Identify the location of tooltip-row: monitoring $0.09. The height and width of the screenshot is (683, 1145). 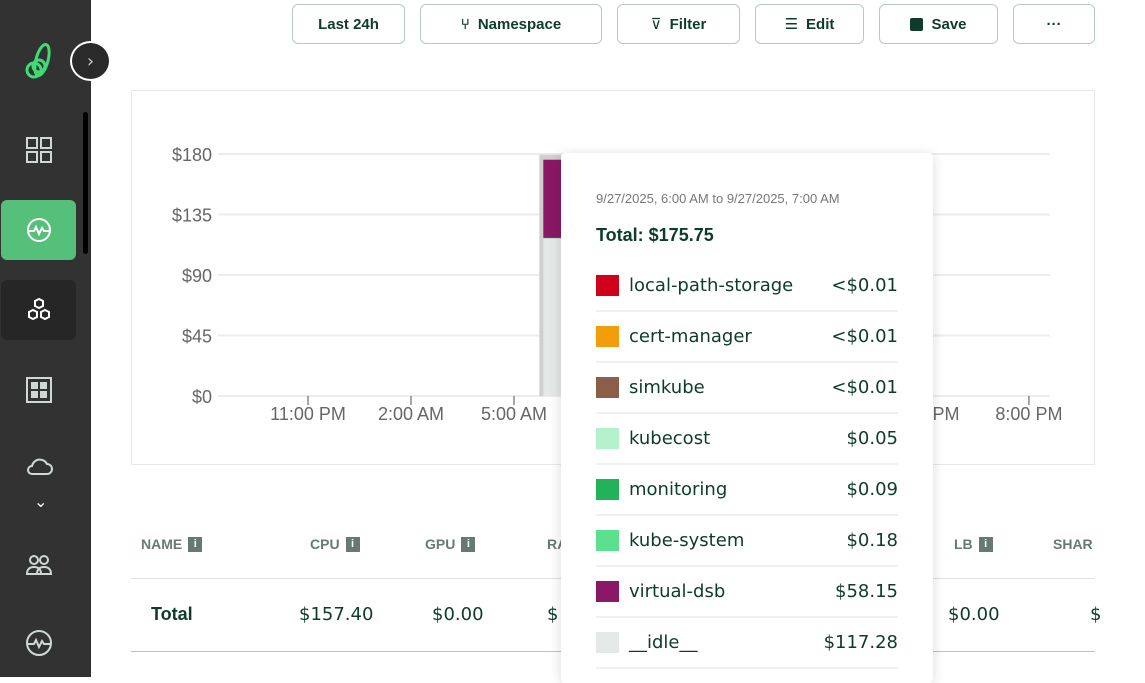
(747, 490).